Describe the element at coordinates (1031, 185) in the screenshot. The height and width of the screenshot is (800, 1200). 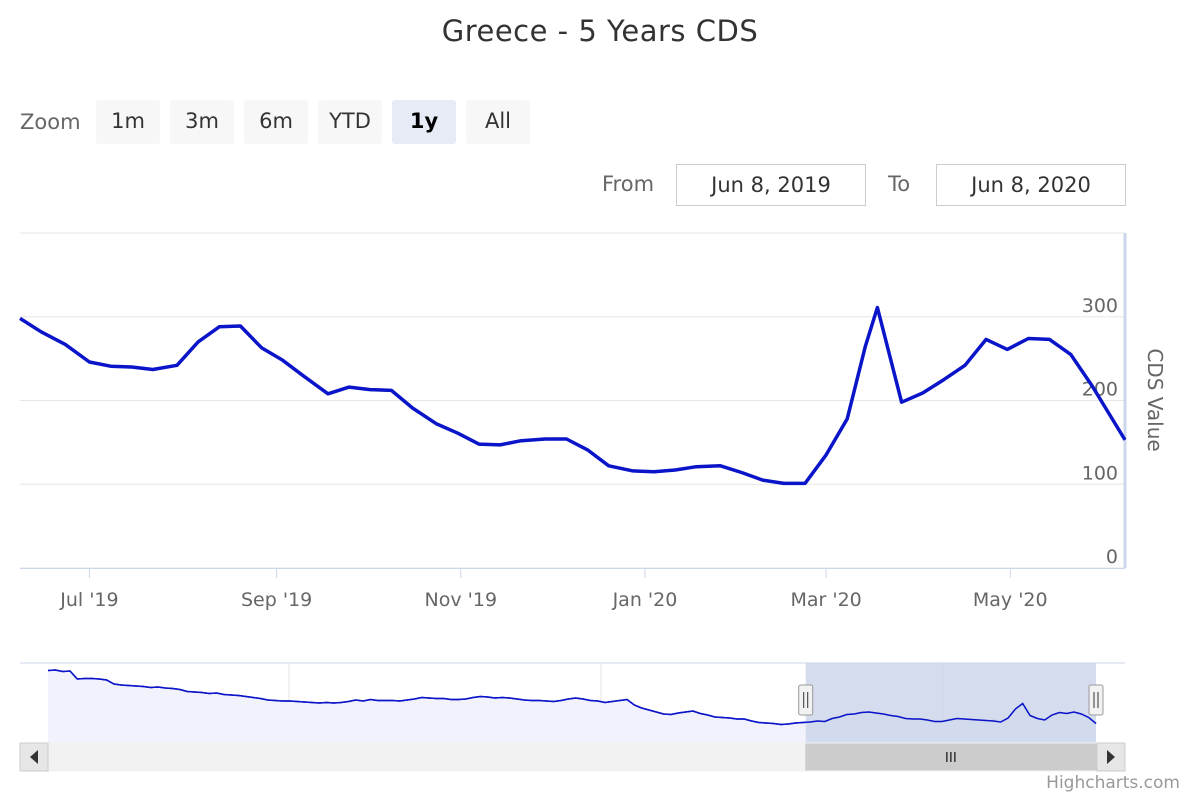
I see `to-date-input: Jun 8, 2020` at that location.